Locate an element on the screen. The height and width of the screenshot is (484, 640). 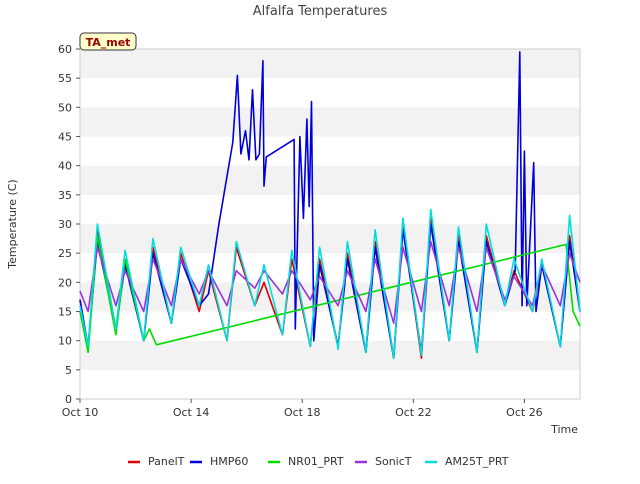
y-axis-ticks: 0 5 10 15 20 25 30 35 40 45 50 55 60 is located at coordinates (69, 224).